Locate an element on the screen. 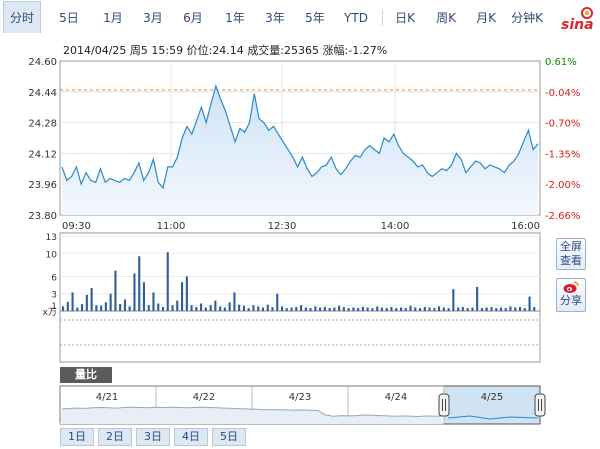 The width and height of the screenshot is (600, 449). sina-logo: sina is located at coordinates (577, 20).